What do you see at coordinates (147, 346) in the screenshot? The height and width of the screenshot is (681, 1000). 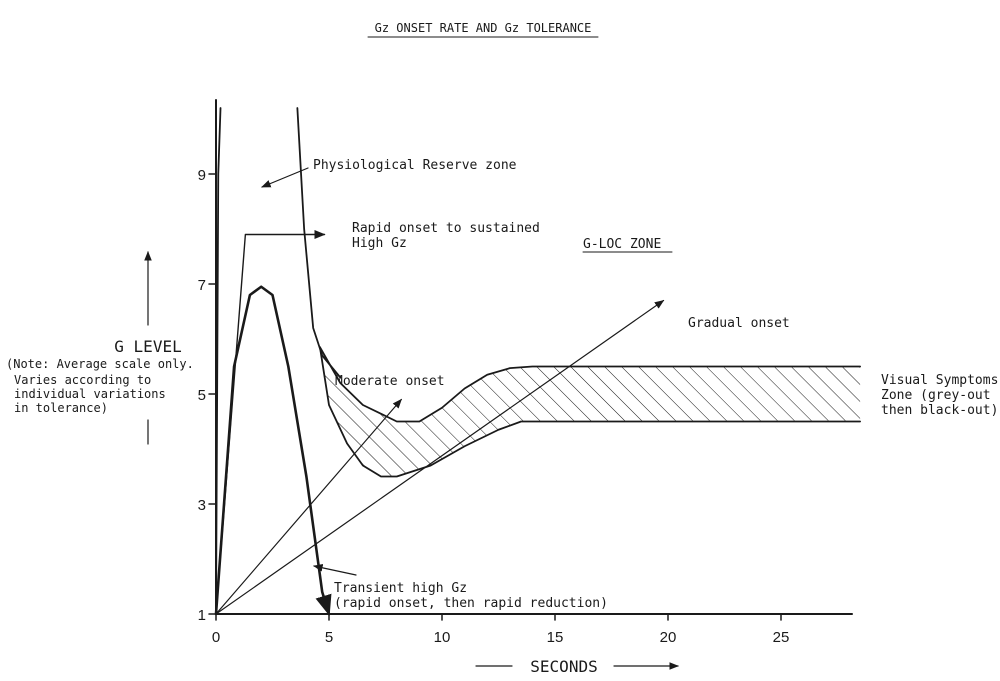 I see `y-axis-label: G LEVEL` at bounding box center [147, 346].